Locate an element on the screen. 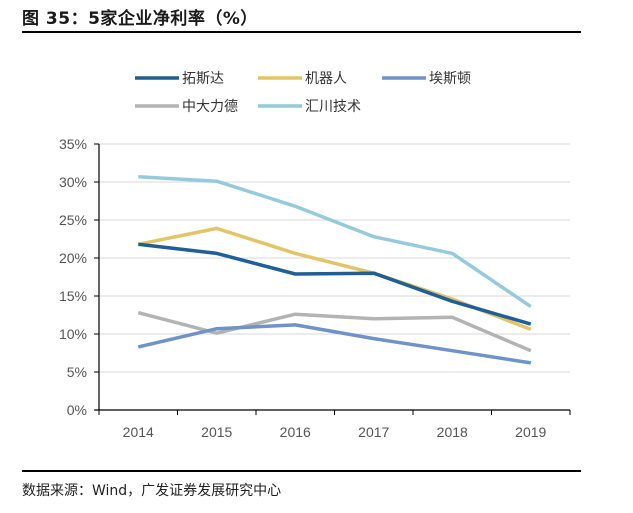 The height and width of the screenshot is (513, 633). x-tick-label: 2016 is located at coordinates (295, 432).